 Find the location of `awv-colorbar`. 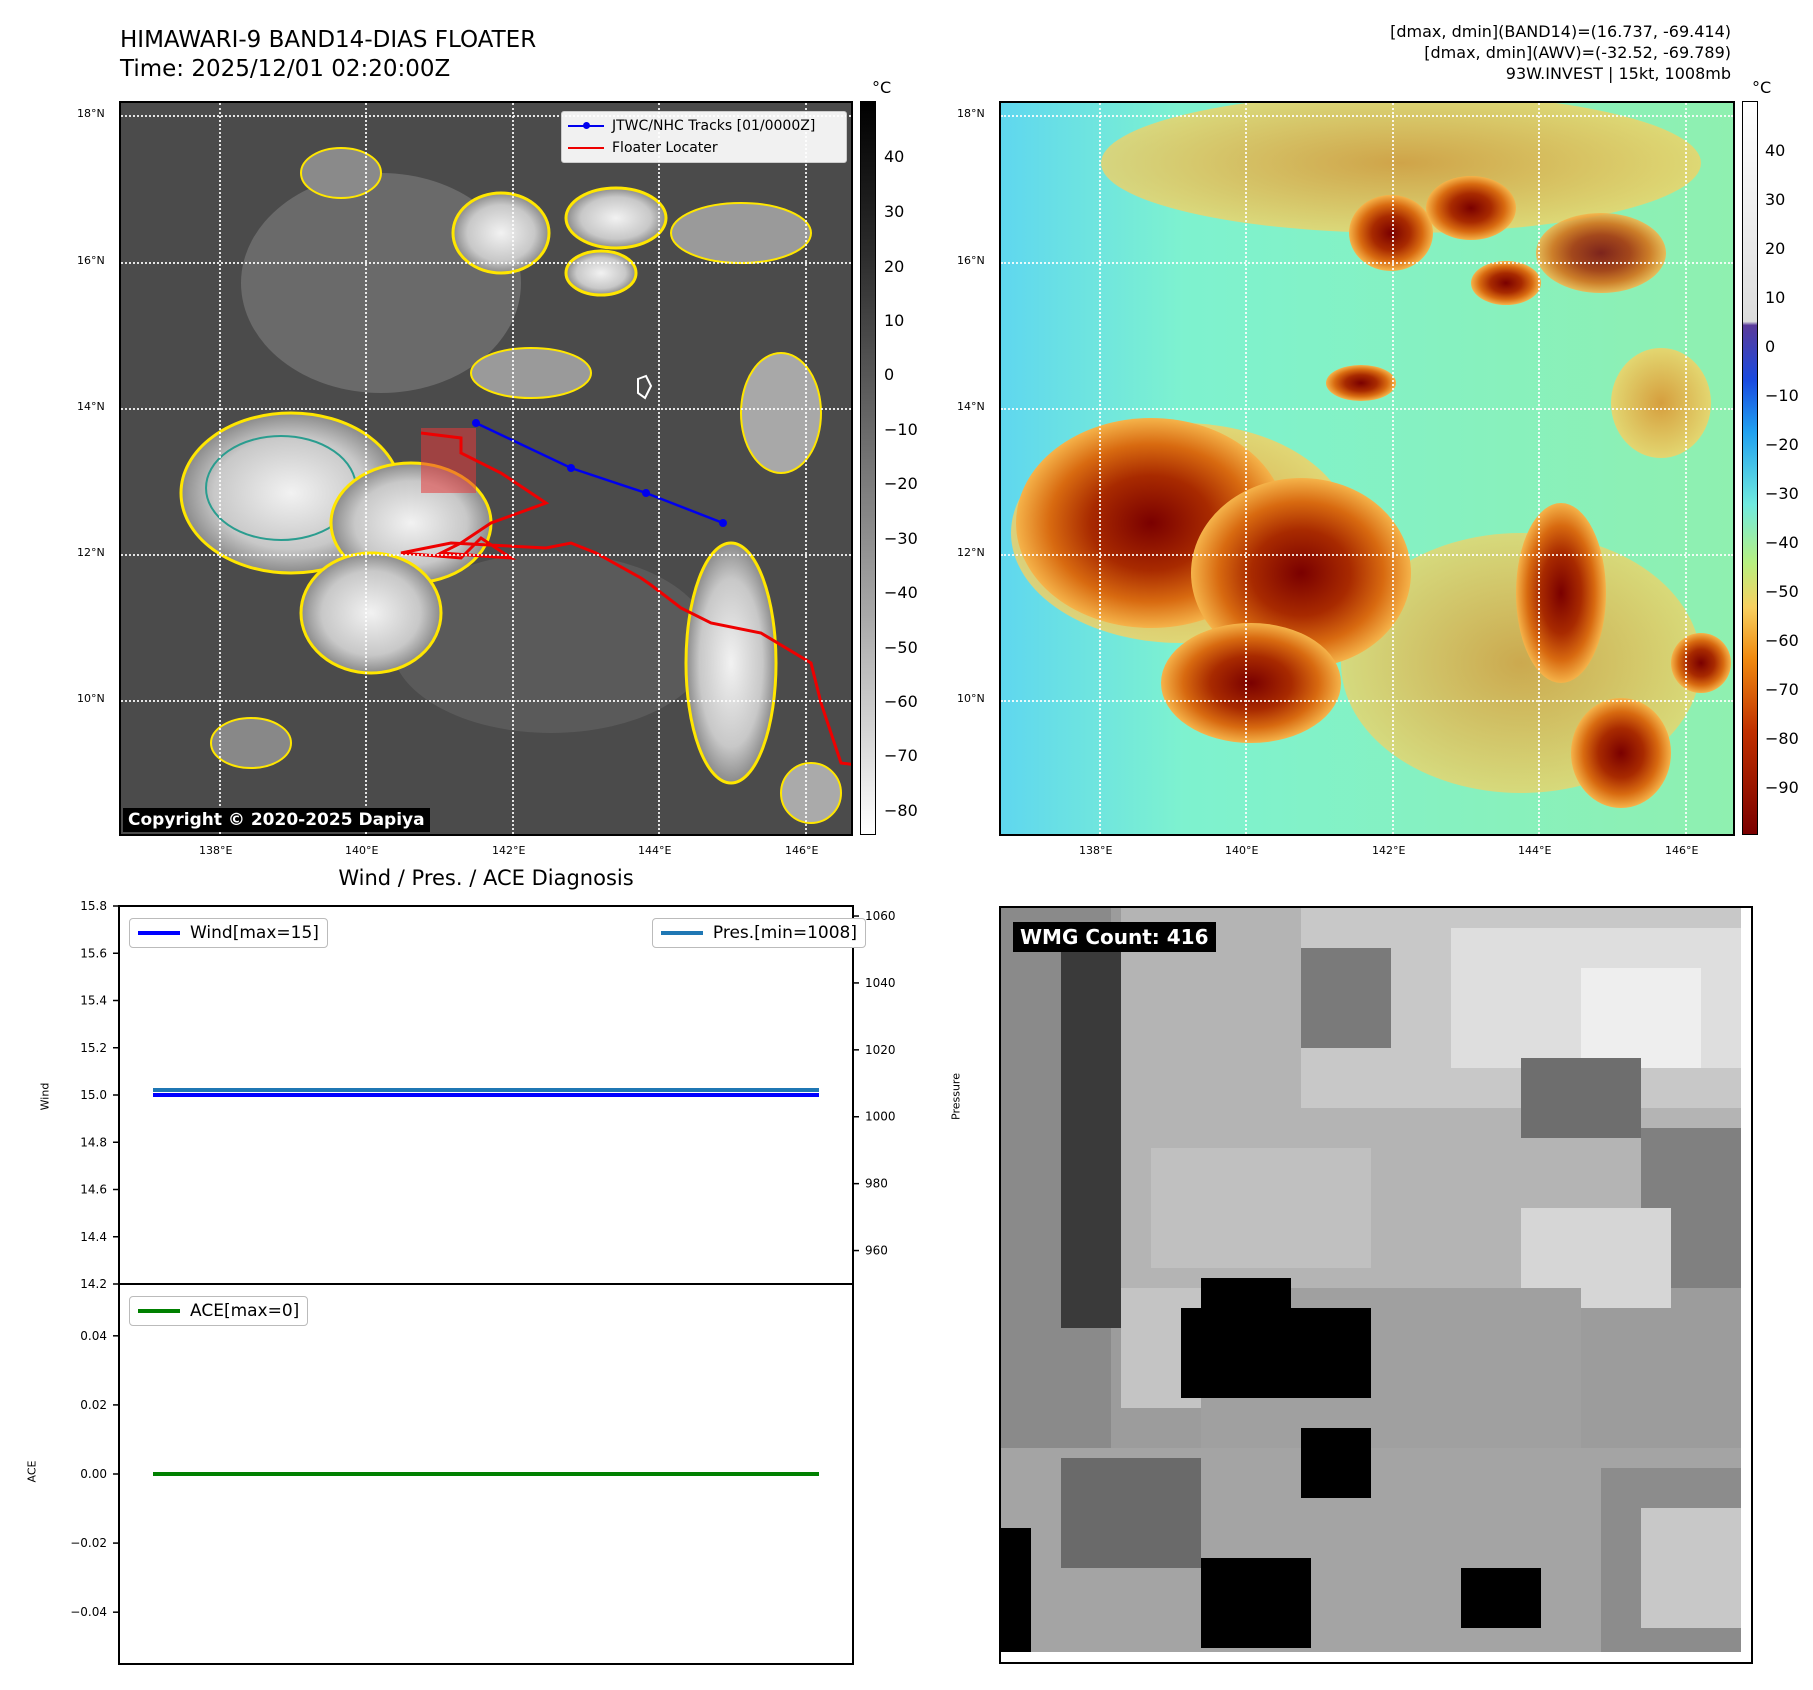

awv-colorbar is located at coordinates (1750, 468).